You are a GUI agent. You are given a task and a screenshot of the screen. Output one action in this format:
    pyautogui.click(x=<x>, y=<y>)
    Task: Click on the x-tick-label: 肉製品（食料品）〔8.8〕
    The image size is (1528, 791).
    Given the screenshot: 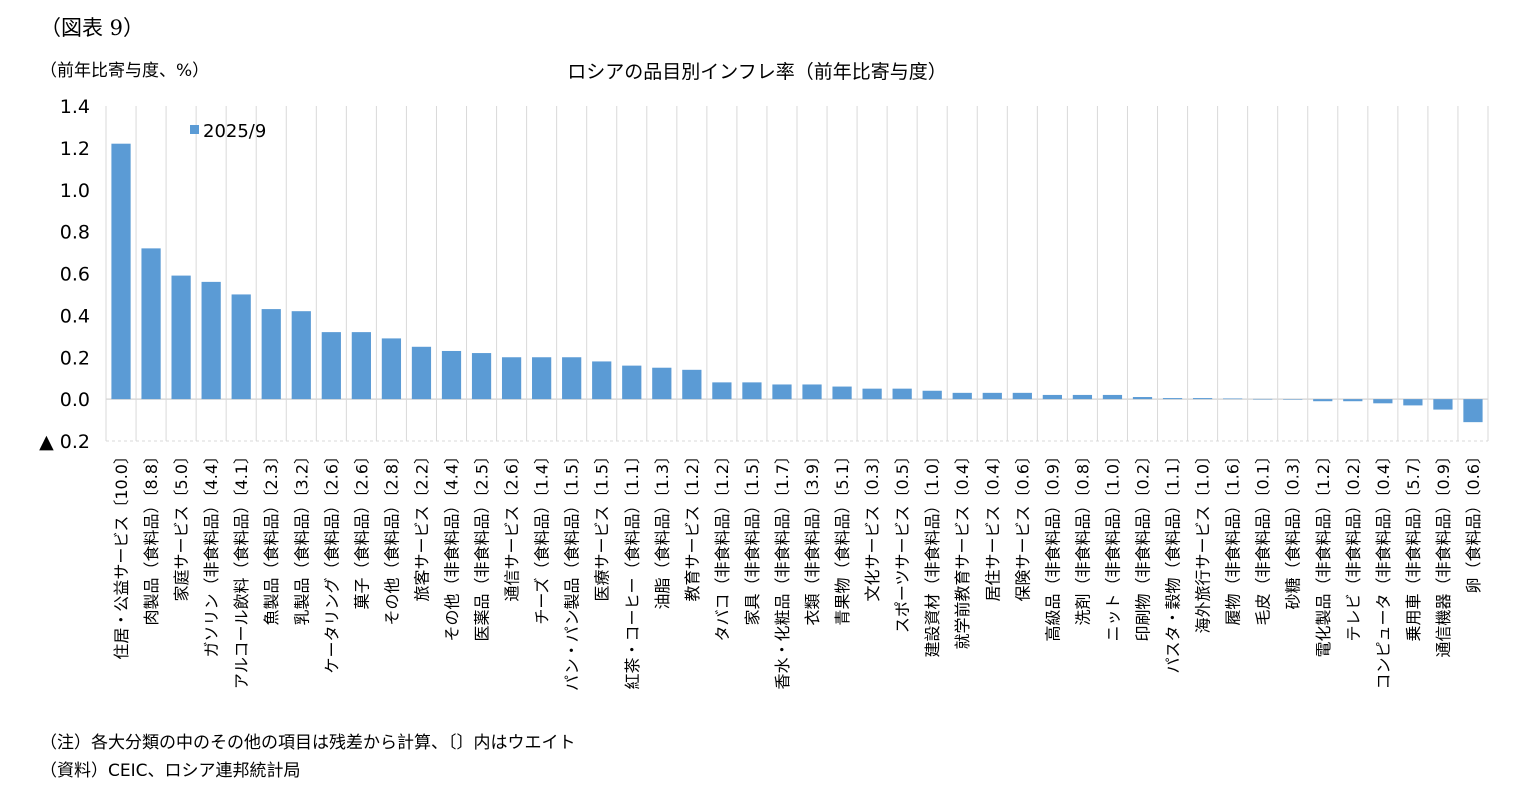 What is the action you would take?
    pyautogui.click(x=151, y=536)
    